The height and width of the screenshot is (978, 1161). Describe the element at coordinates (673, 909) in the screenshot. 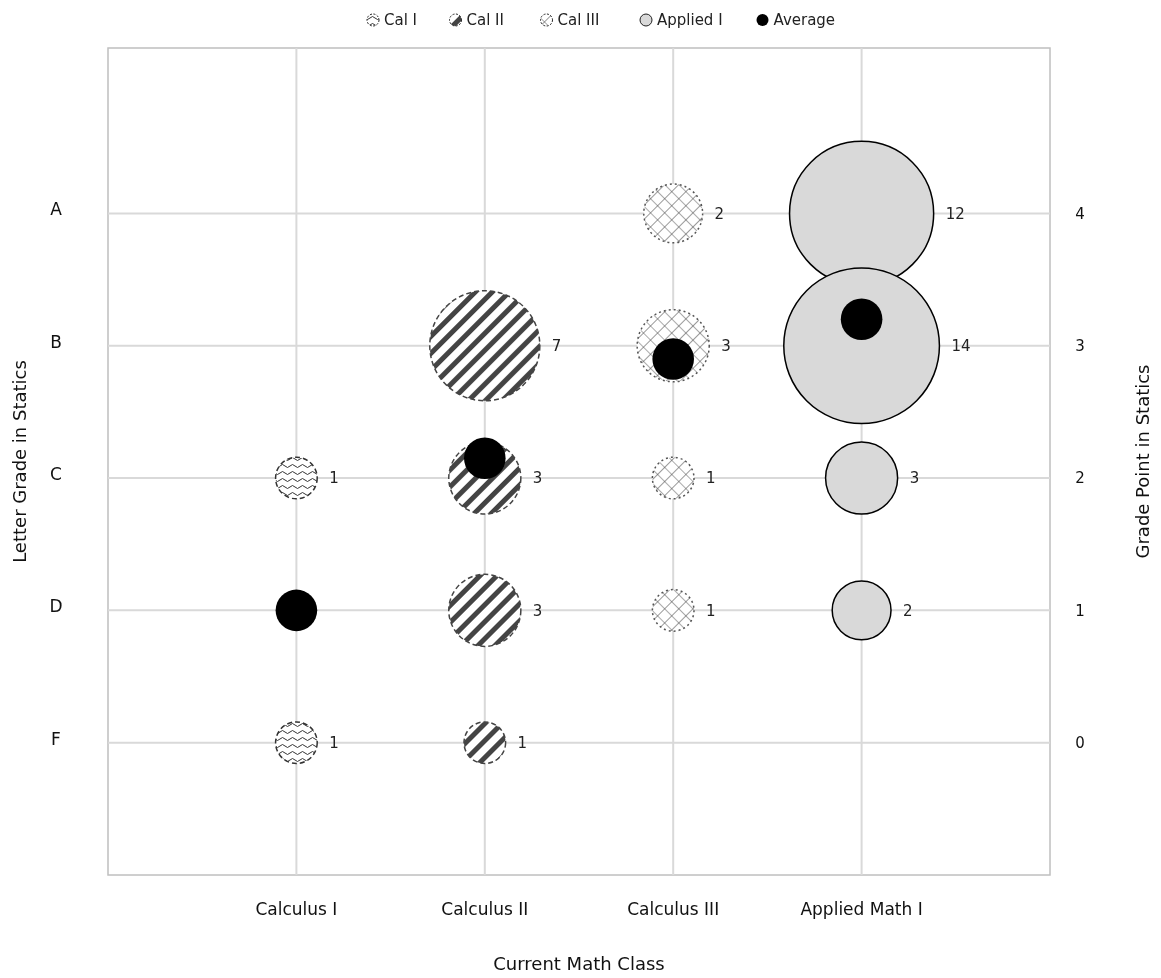

I see `x-tick-label: Calculus III` at that location.